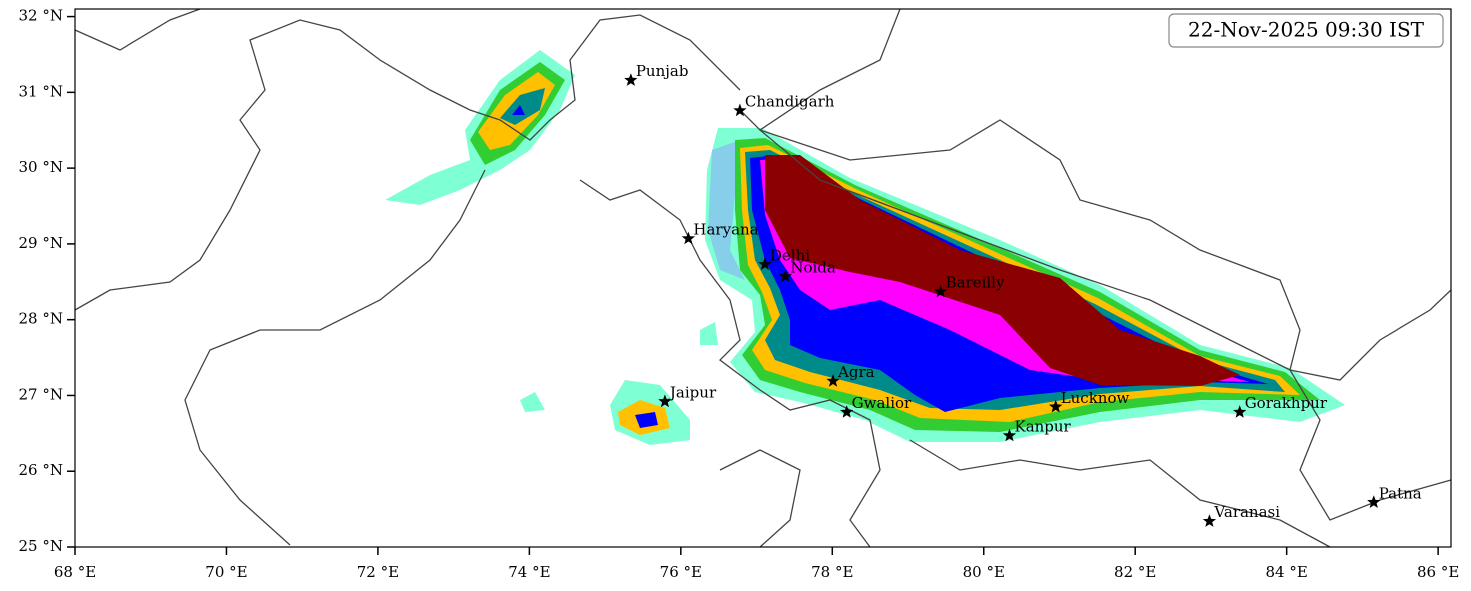  Describe the element at coordinates (856, 372) in the screenshot. I see `city-label: Agra` at that location.